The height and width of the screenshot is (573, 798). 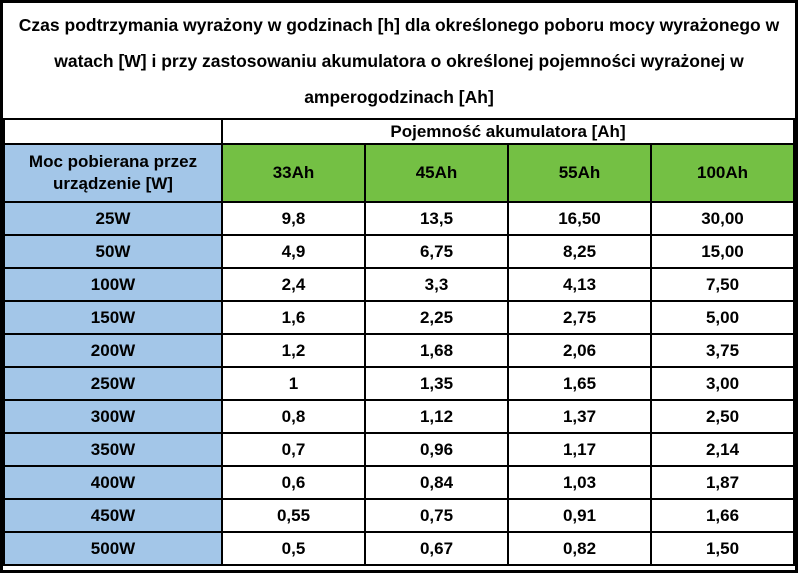 What do you see at coordinates (436, 317) in the screenshot?
I see `value-cell: 2,25` at bounding box center [436, 317].